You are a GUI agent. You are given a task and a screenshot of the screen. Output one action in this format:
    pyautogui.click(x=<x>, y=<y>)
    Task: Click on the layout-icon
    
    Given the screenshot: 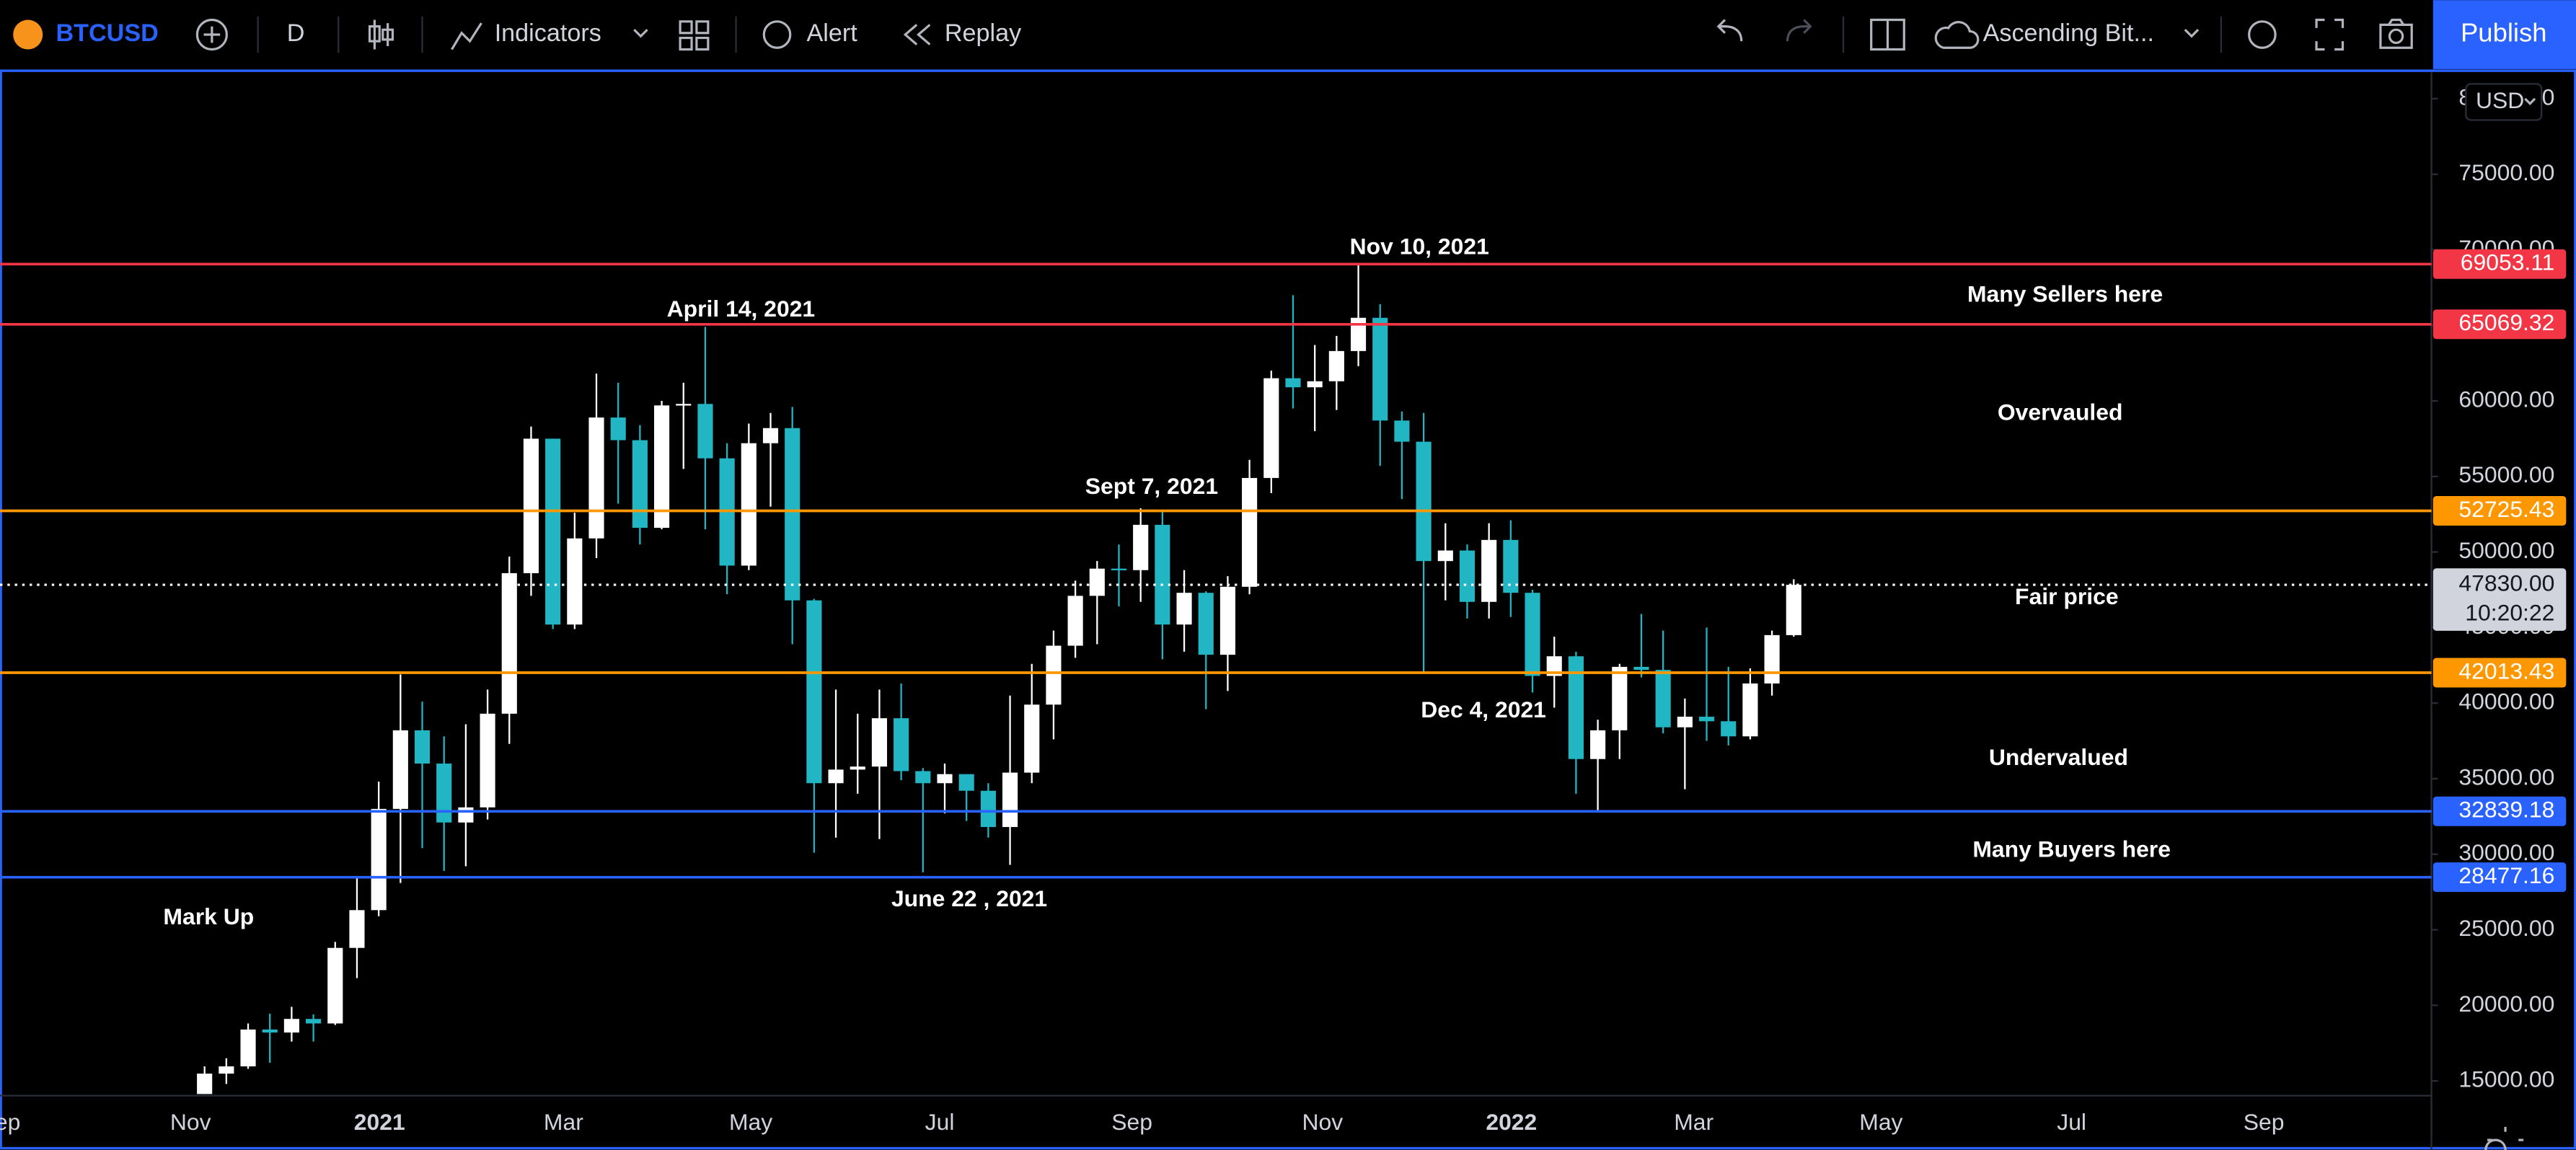 What is the action you would take?
    pyautogui.click(x=1887, y=34)
    